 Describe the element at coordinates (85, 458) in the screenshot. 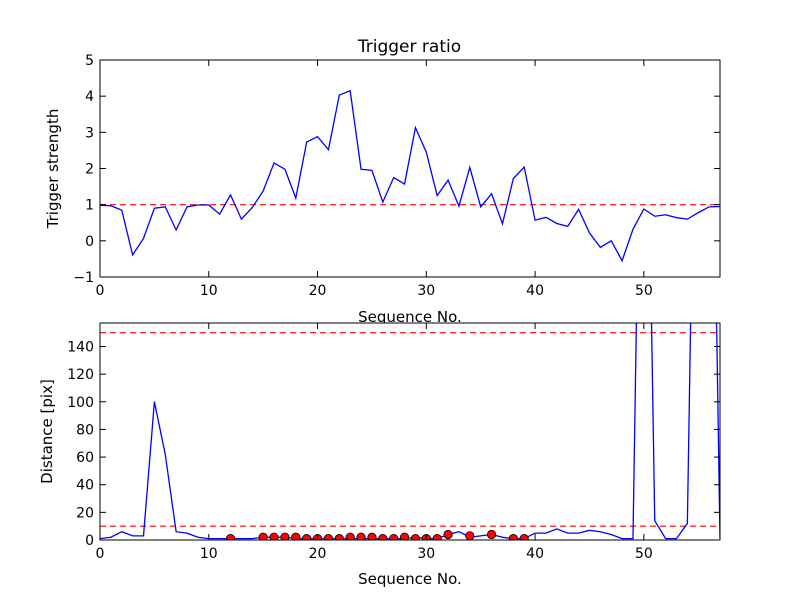

I see `y-tick-label: 60` at that location.